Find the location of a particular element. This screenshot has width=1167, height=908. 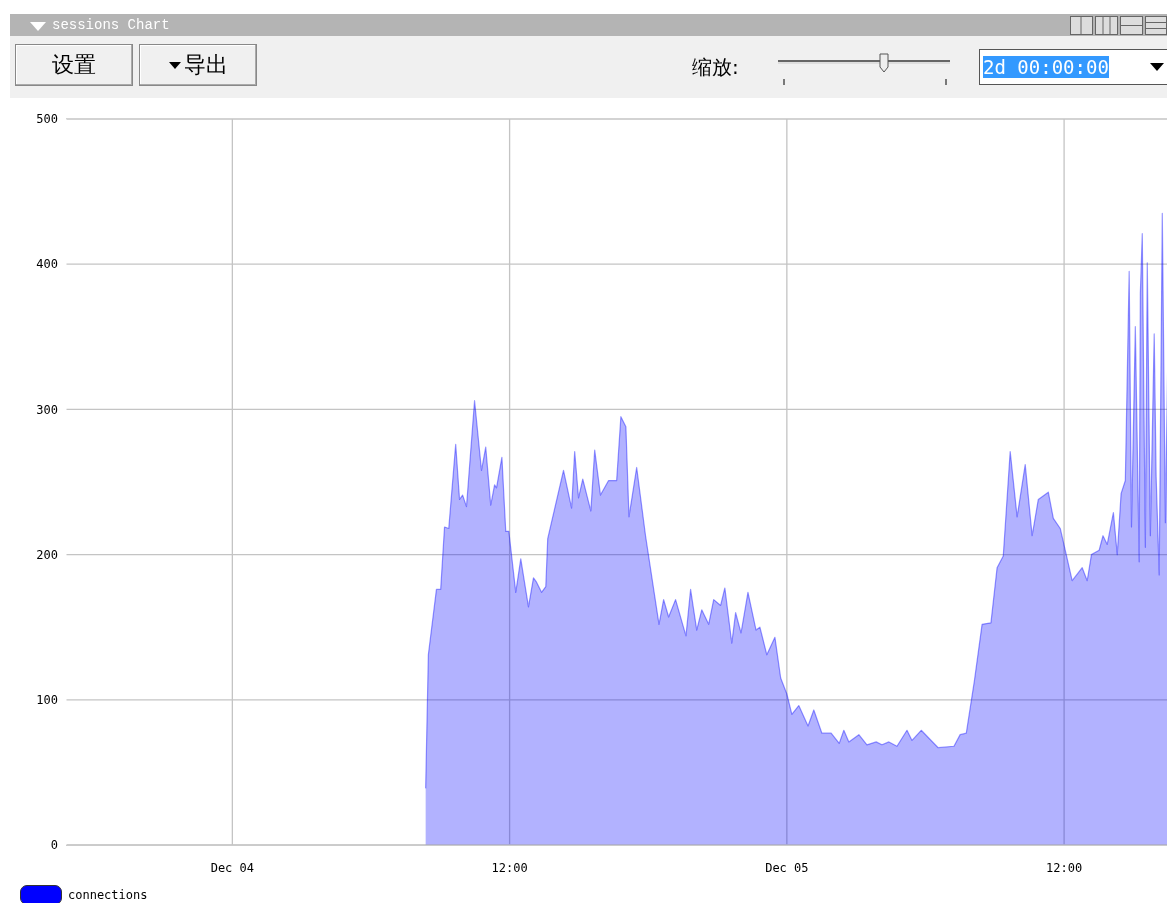

y-tick-label: 400 is located at coordinates (47, 264).